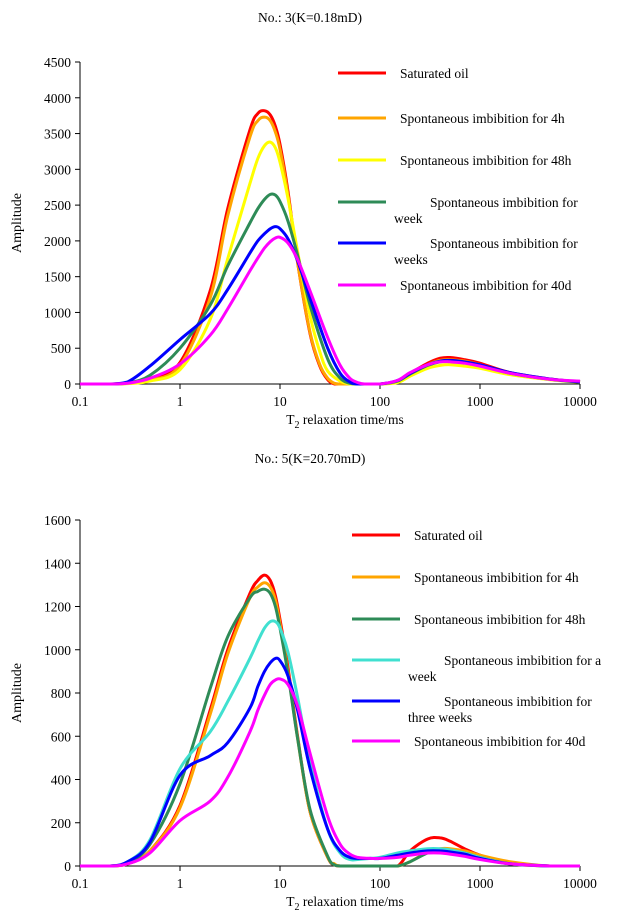  Describe the element at coordinates (522, 660) in the screenshot. I see `legend-label-spontaneous-imbibition-for-a-week-line1: Spontaneous imbibition for a` at that location.